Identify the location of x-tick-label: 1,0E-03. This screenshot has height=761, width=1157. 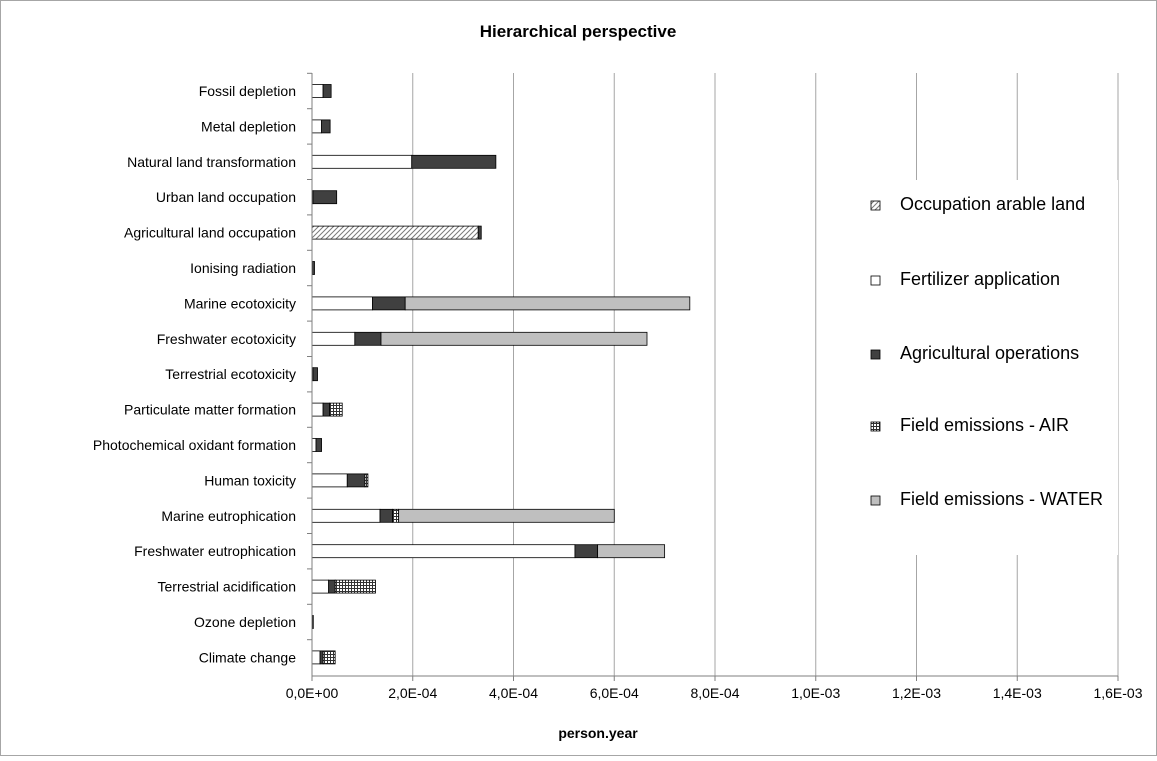
(815, 693).